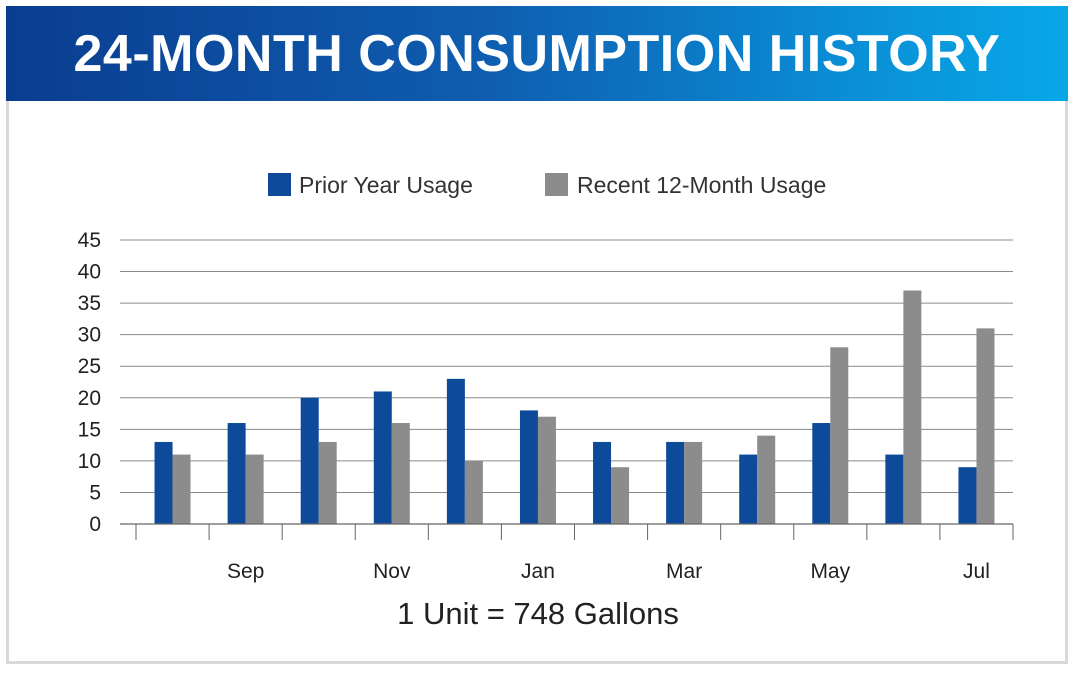  What do you see at coordinates (95, 492) in the screenshot?
I see `y-tick-label: 5` at bounding box center [95, 492].